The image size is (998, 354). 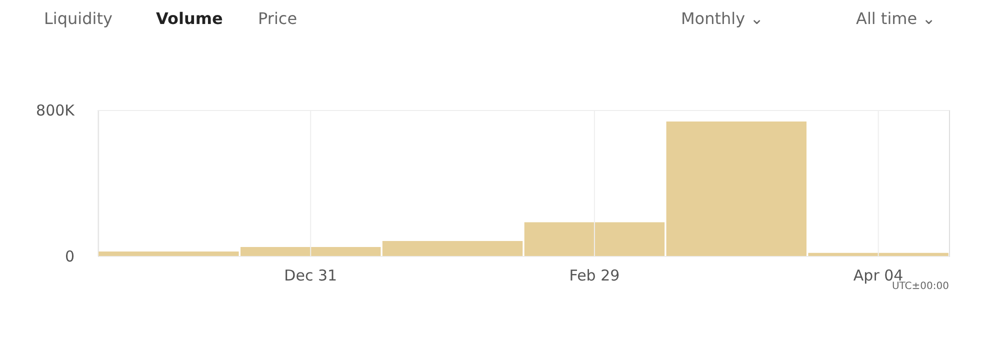 What do you see at coordinates (722, 18) in the screenshot?
I see `text: Monthly ⌄` at bounding box center [722, 18].